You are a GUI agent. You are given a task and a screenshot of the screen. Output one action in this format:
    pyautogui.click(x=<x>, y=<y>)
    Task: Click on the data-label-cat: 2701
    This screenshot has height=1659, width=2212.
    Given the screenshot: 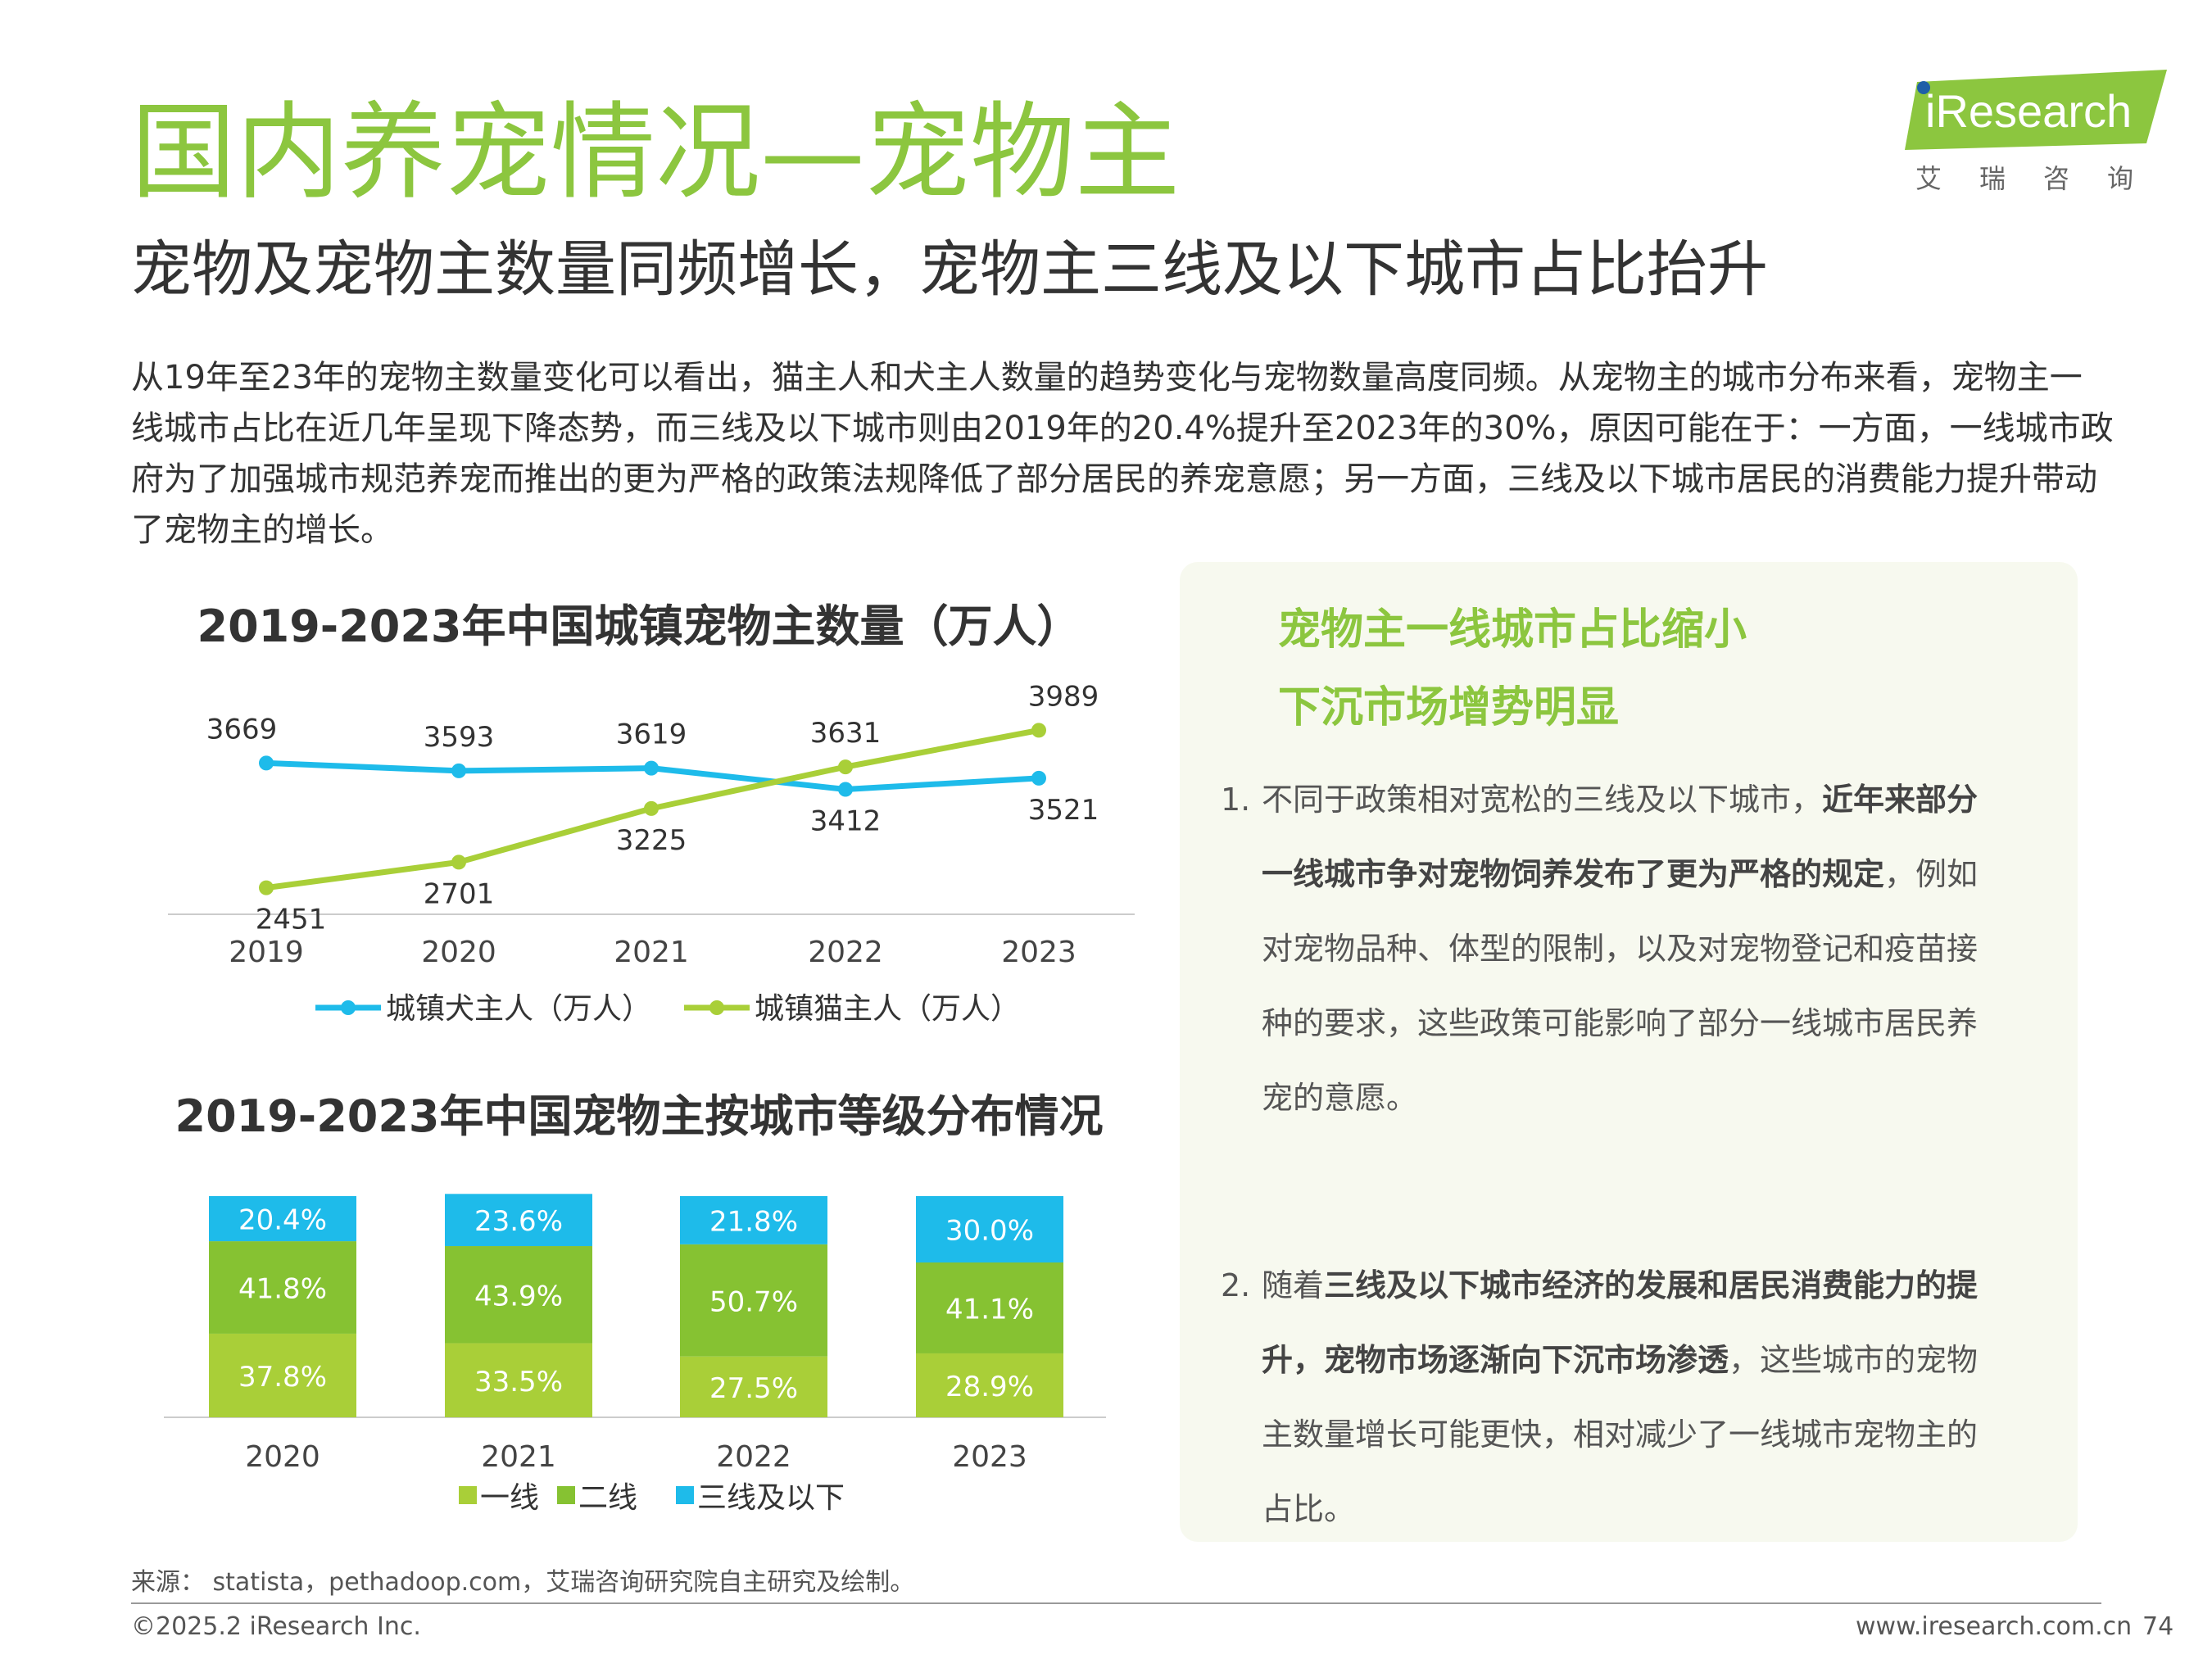 What is the action you would take?
    pyautogui.click(x=459, y=893)
    